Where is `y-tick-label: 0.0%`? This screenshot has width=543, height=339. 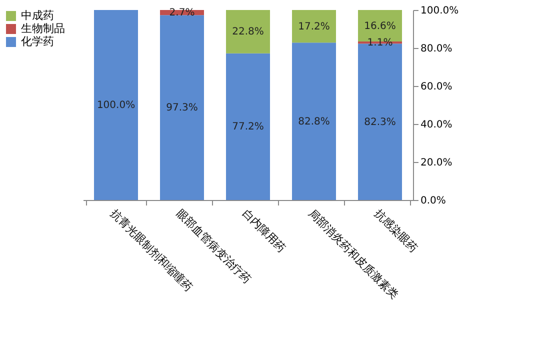 y-tick-label: 0.0% is located at coordinates (433, 201).